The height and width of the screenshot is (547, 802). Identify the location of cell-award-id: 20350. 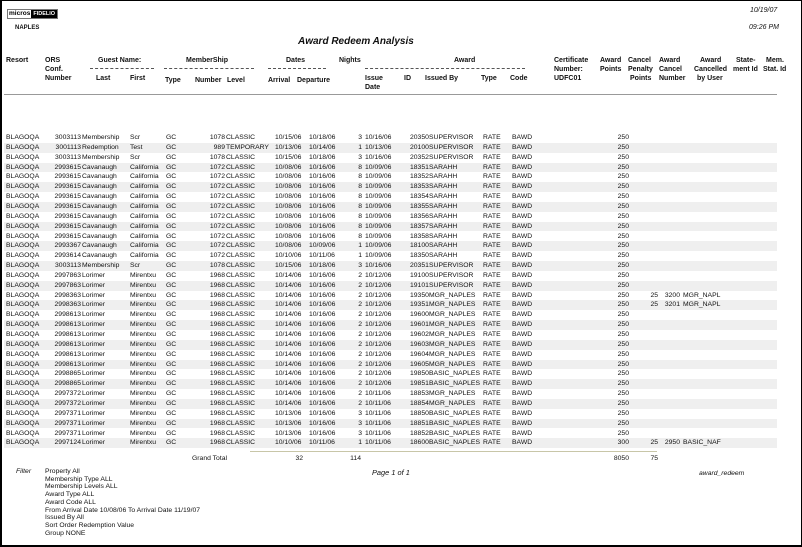
(419, 137).